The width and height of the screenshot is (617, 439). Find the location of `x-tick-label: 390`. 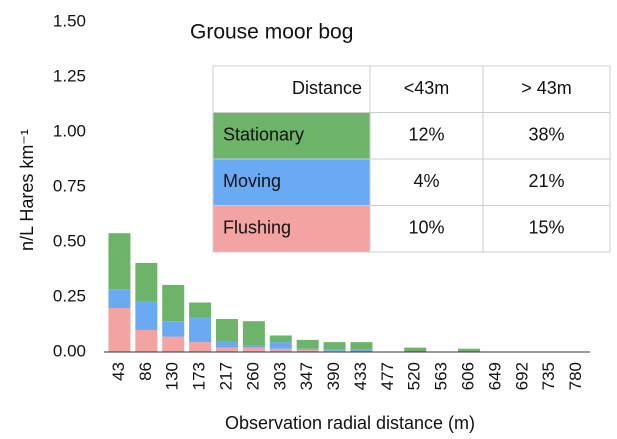

x-tick-label: 390 is located at coordinates (333, 376).